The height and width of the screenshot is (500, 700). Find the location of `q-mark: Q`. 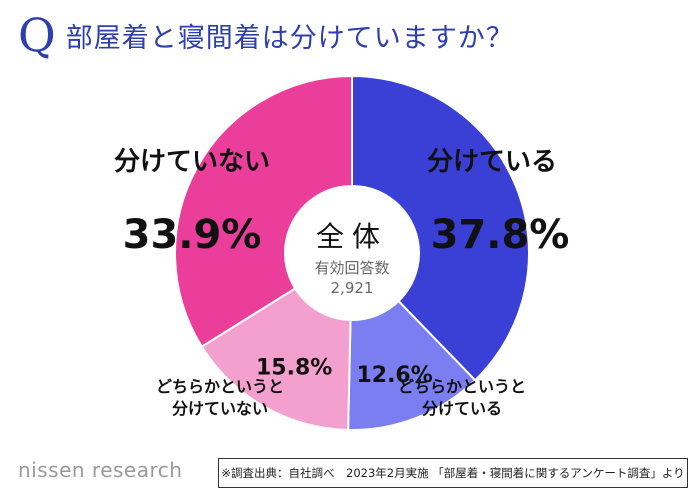

q-mark: Q is located at coordinates (37, 35).